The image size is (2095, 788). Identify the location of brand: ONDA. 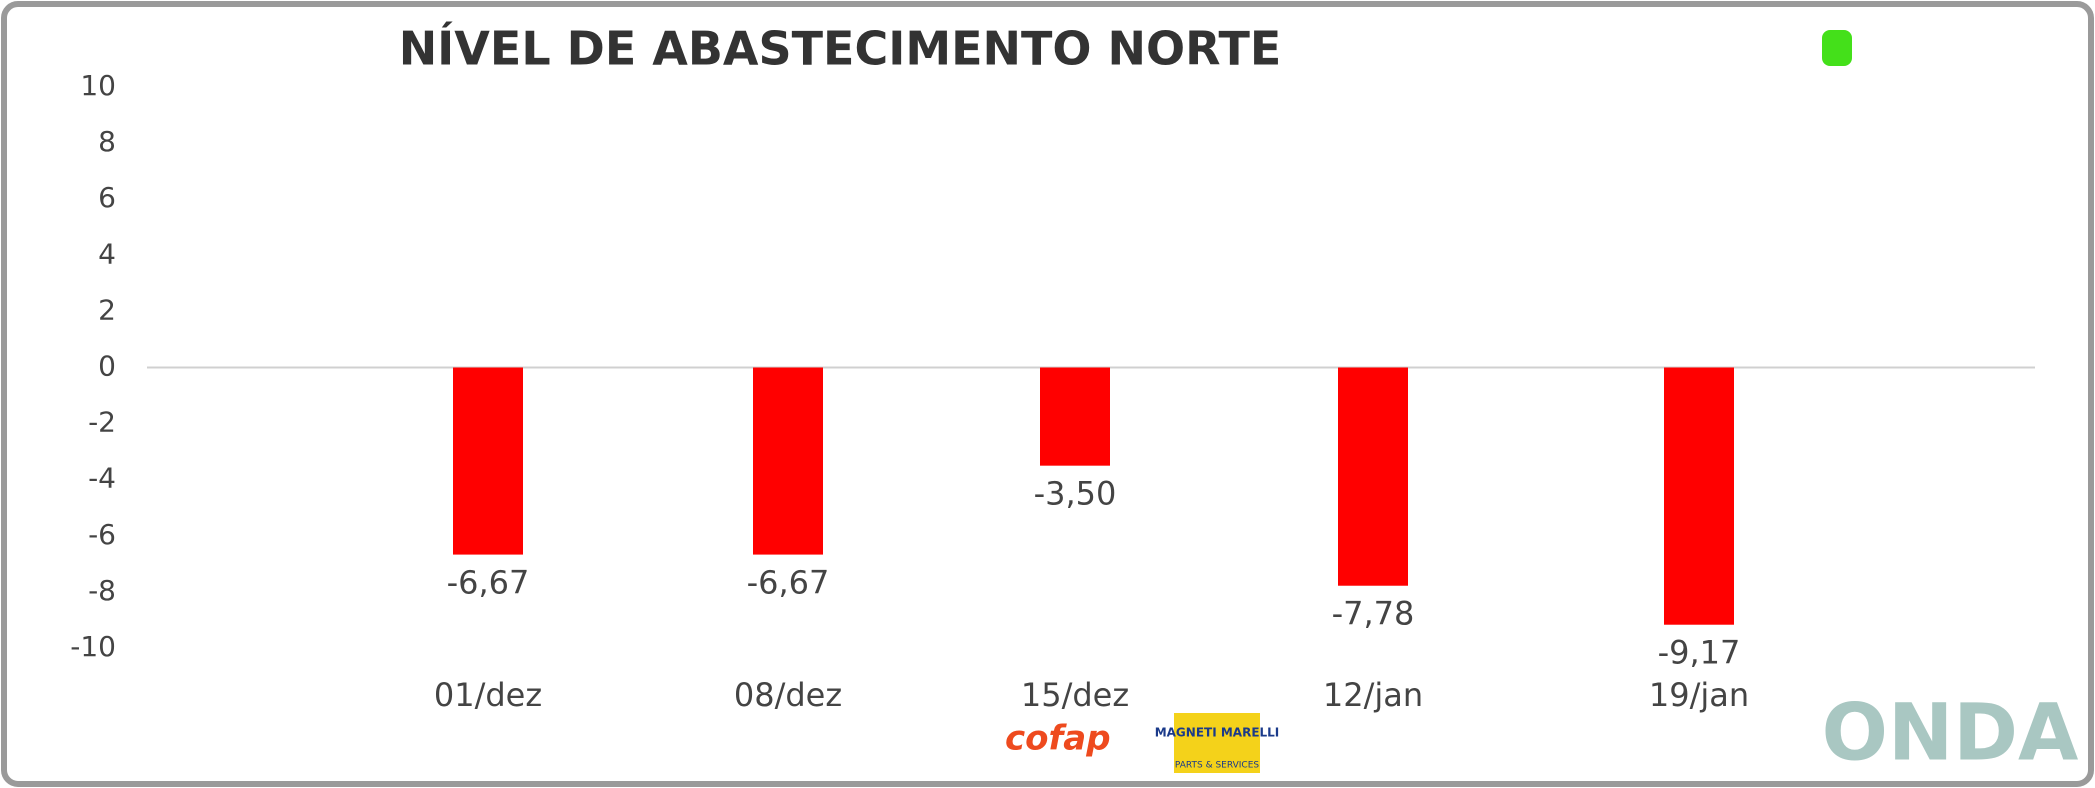
(1950, 733).